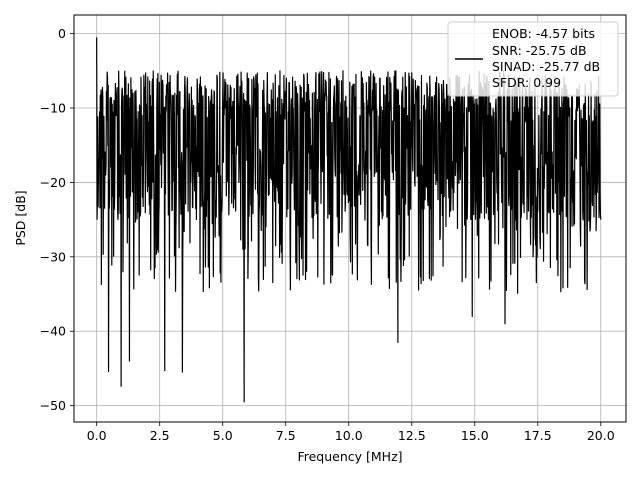 This screenshot has height=480, width=640. What do you see at coordinates (539, 50) in the screenshot?
I see `legend-entry-snr: SNR: -25.75 dB` at bounding box center [539, 50].